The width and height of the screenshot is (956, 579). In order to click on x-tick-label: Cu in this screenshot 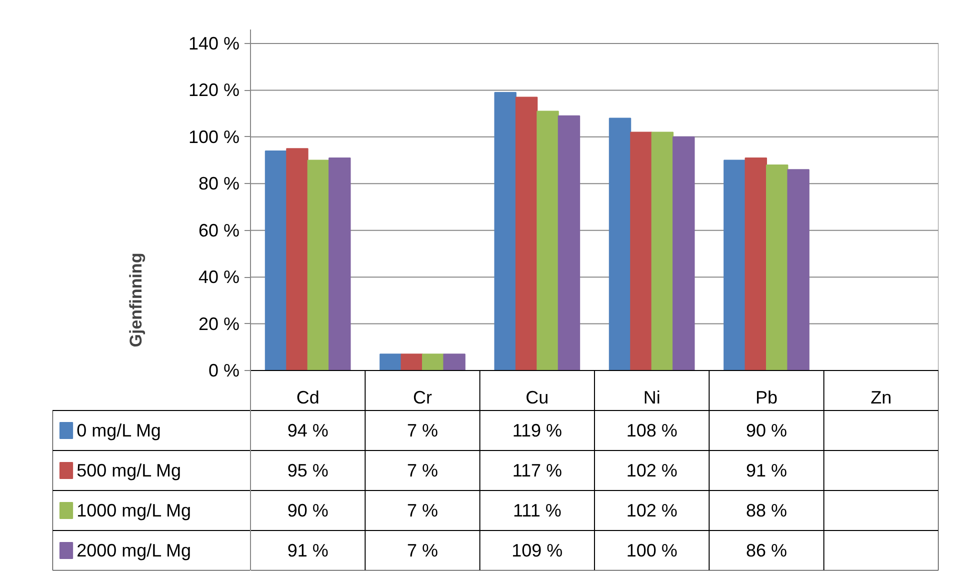, I will do `click(537, 398)`.